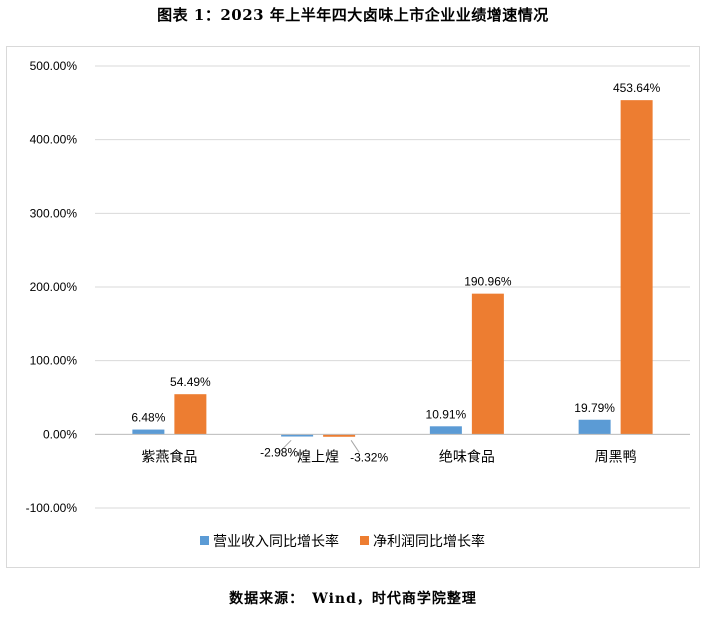  I want to click on data-label: 19.79%, so click(594, 408).